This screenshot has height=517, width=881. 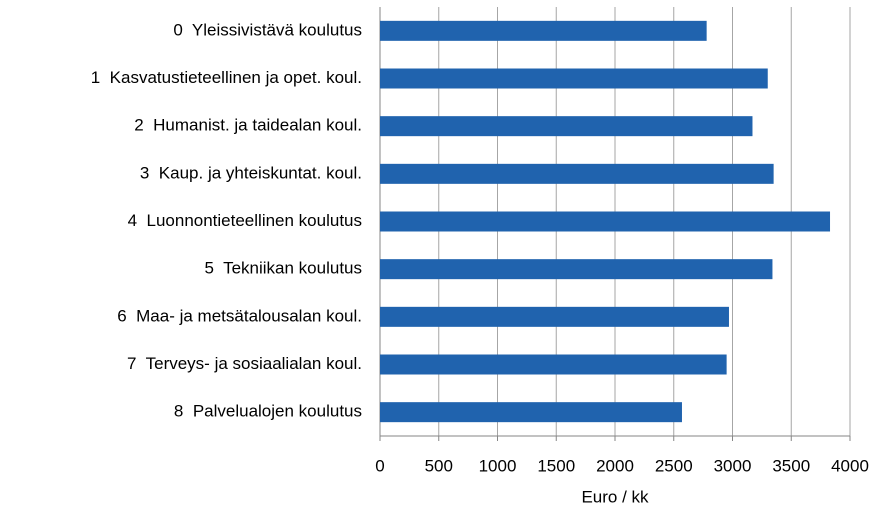 I want to click on x-tick-label: 500, so click(x=439, y=465).